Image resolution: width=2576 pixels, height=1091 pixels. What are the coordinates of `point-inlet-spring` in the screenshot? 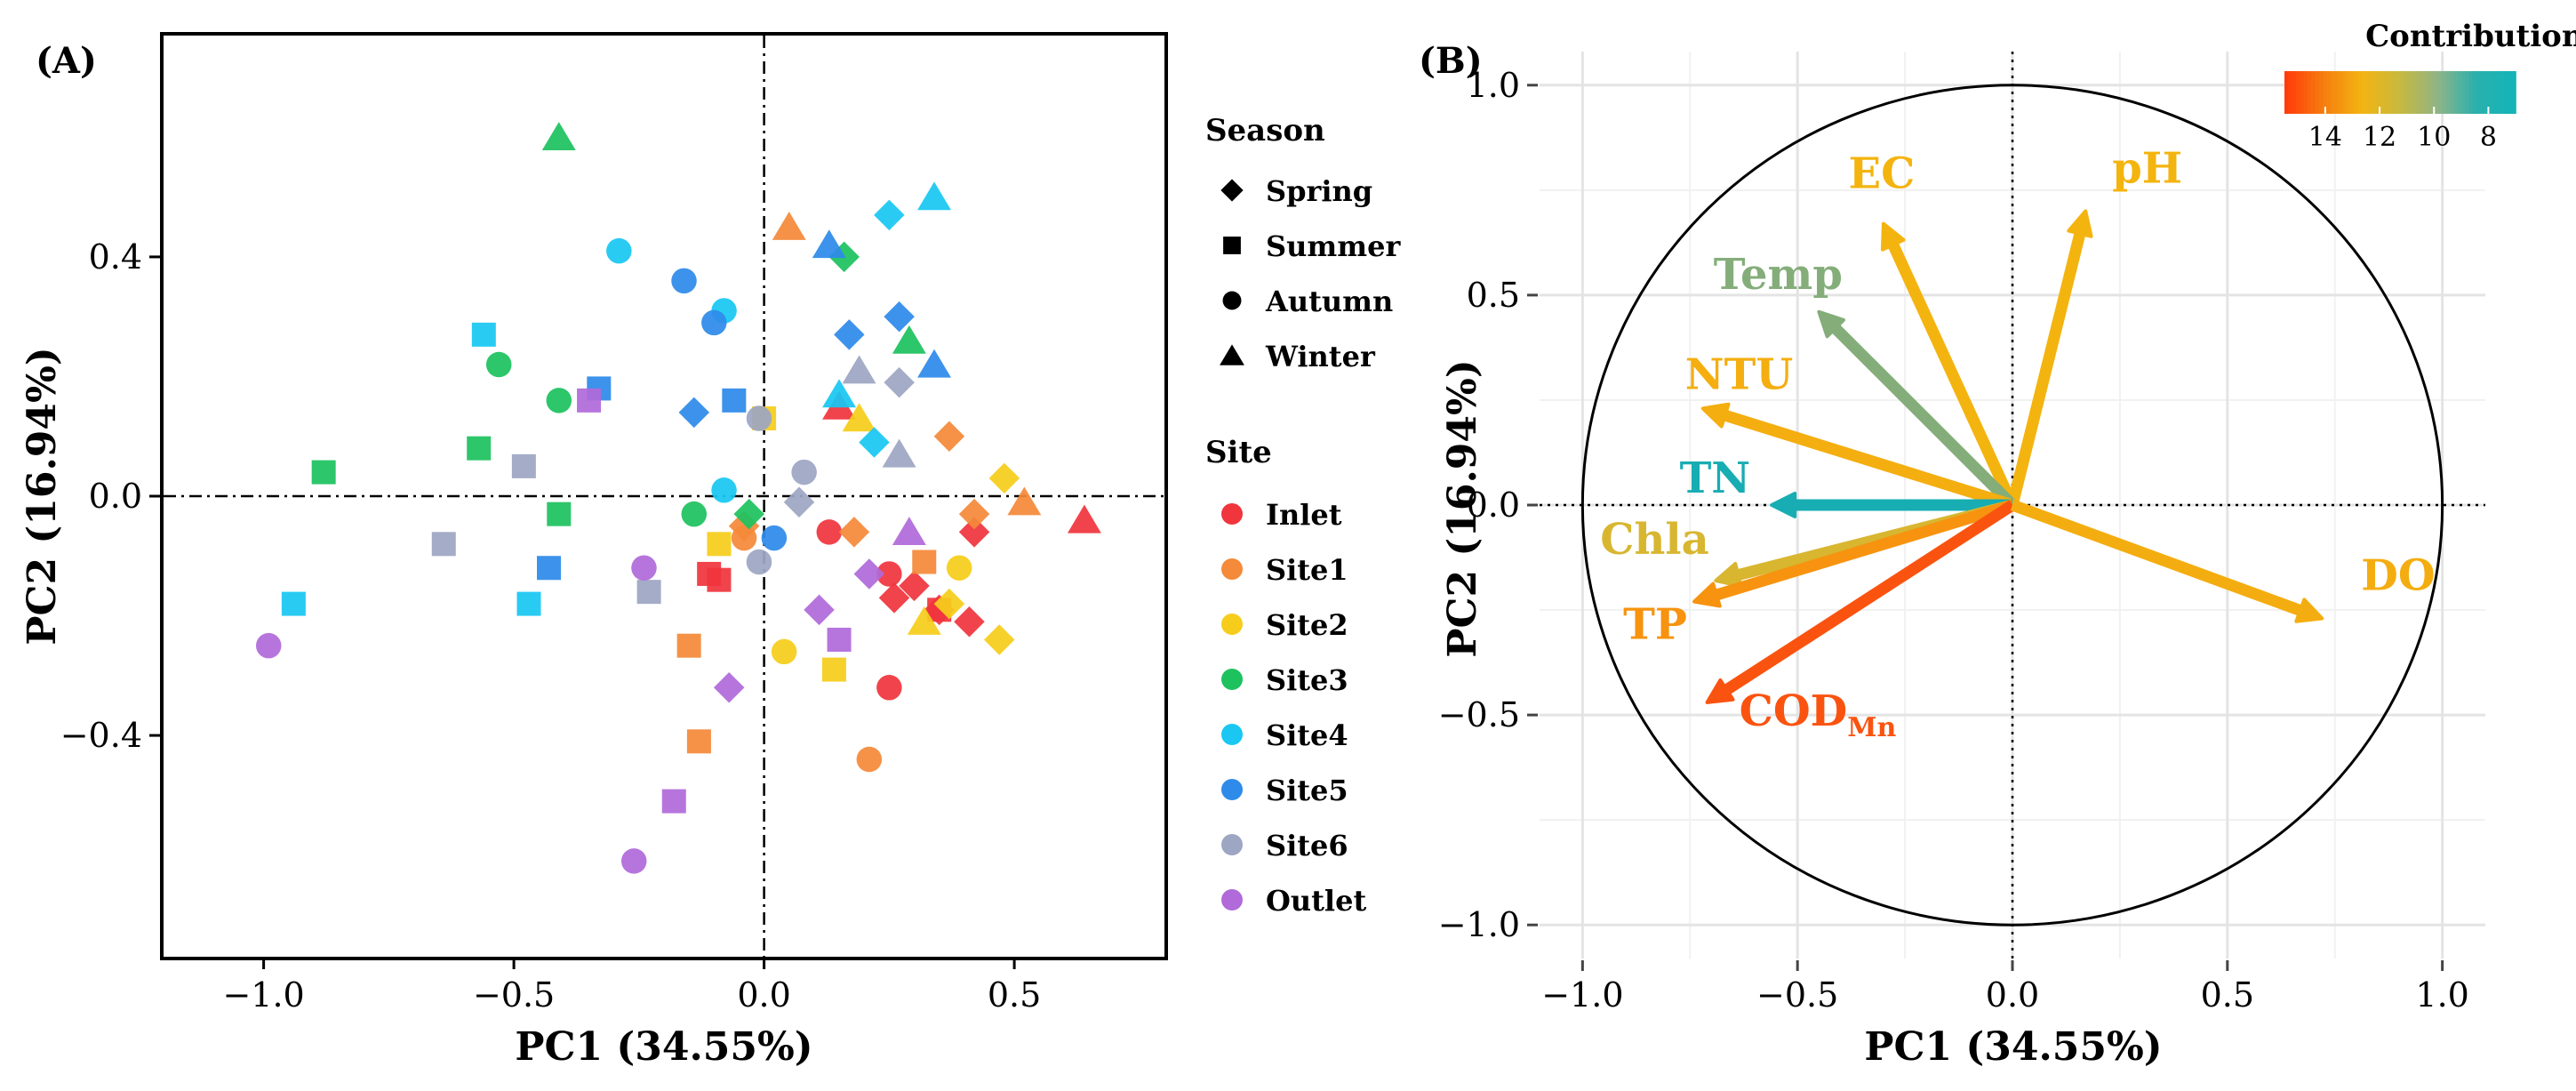 It's located at (914, 586).